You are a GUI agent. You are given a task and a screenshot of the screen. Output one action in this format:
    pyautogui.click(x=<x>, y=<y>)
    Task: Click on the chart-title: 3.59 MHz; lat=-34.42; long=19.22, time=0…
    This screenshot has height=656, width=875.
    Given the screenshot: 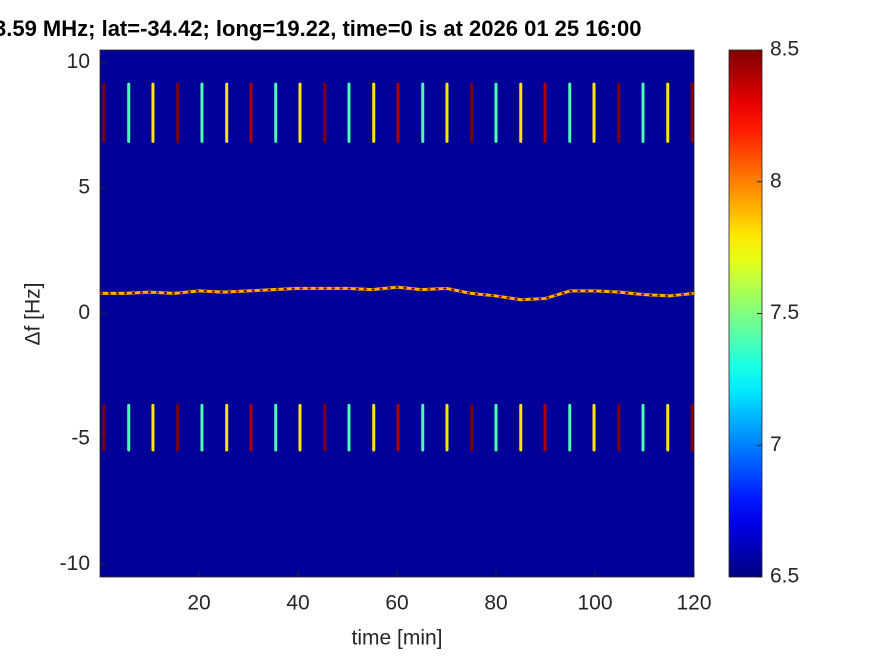 What is the action you would take?
    pyautogui.click(x=321, y=28)
    